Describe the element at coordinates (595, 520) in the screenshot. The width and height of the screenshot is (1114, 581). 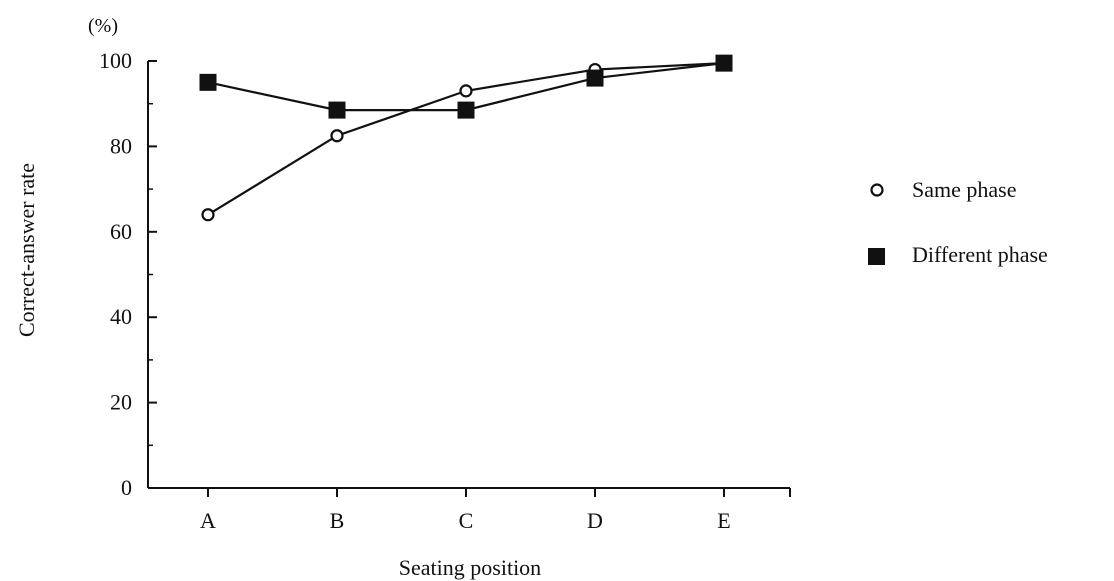
I see `x-tick-label: D` at that location.